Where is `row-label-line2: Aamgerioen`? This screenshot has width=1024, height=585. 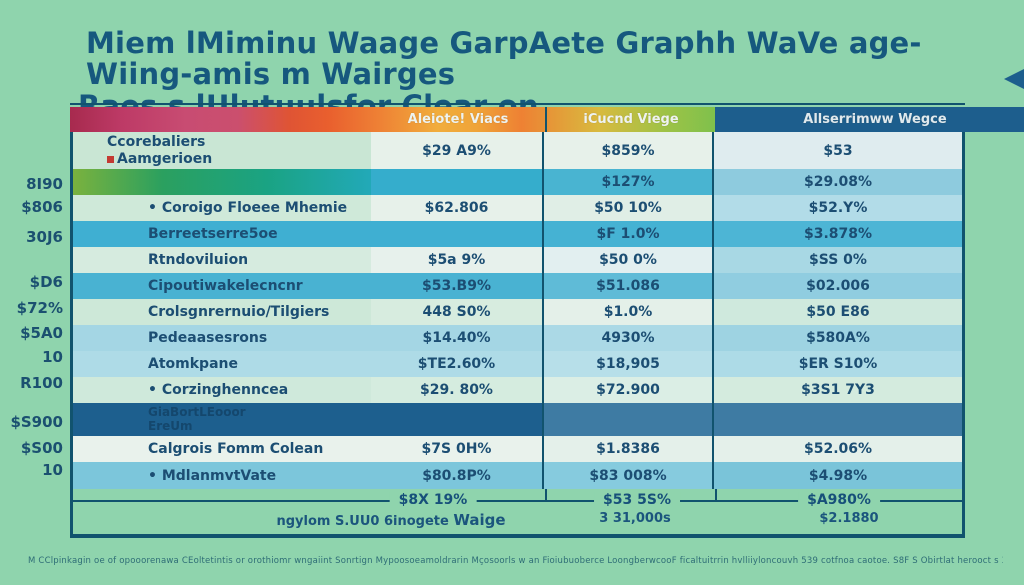
row-label-line2: Aamgerioen is located at coordinates (159, 159).